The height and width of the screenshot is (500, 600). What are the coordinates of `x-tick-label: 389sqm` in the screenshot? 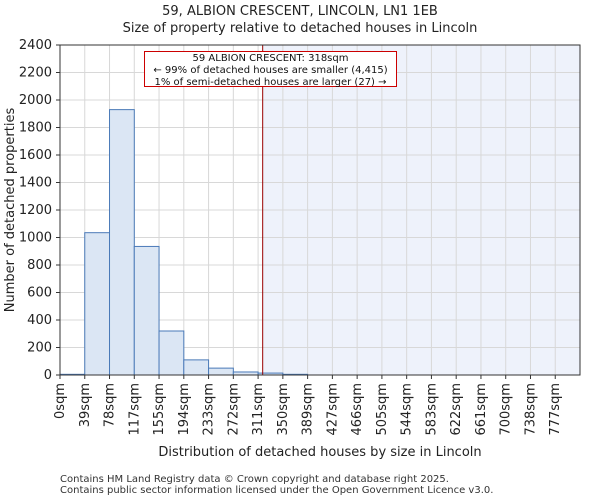 It's located at (308, 409).